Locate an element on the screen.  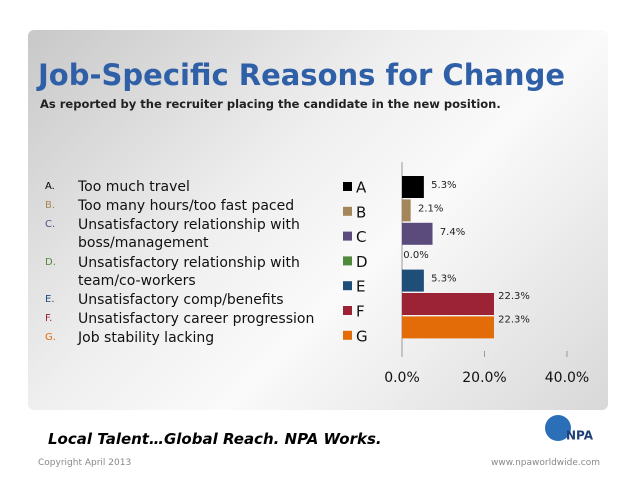
x-tick-label: 40.0% is located at coordinates (567, 378).